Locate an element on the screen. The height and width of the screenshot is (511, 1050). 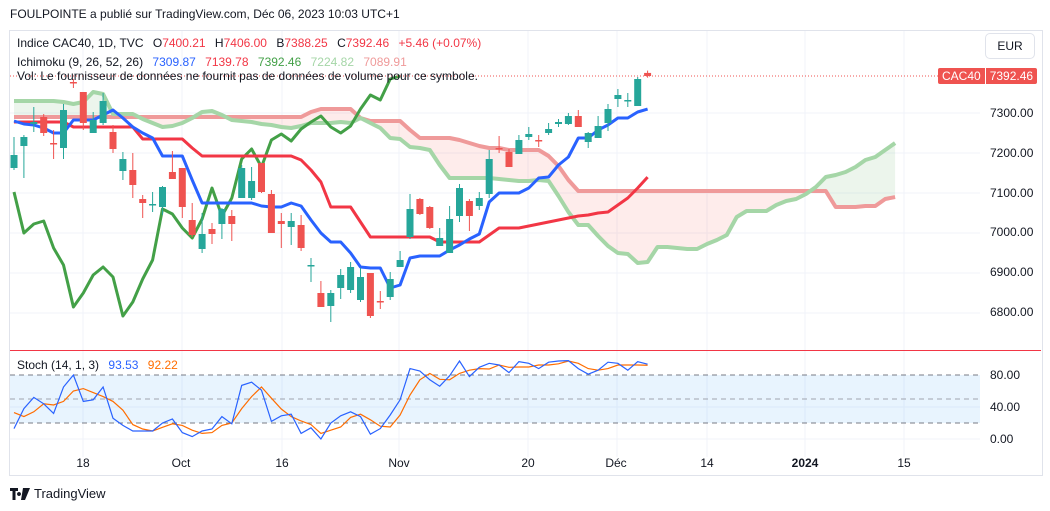
last-price-value: 7392.46 is located at coordinates (1011, 76).